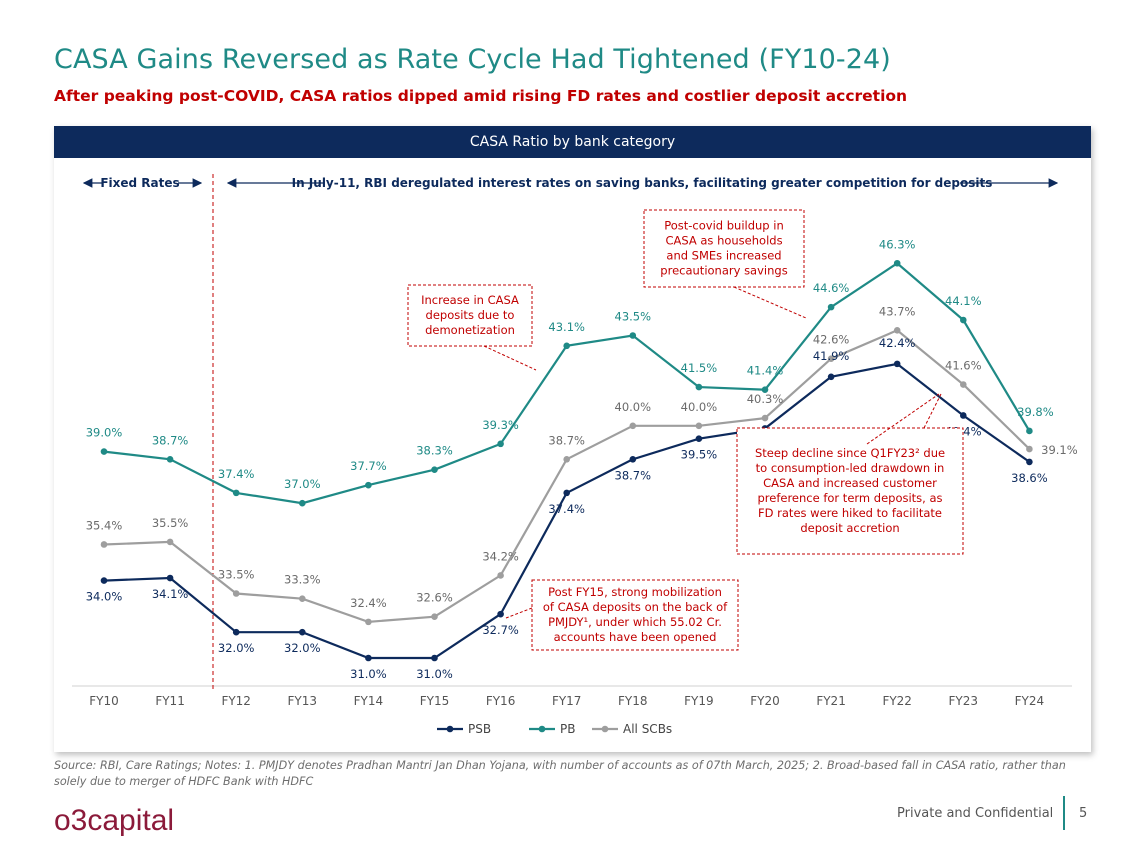  I want to click on data-label: 39.0%, so click(104, 433).